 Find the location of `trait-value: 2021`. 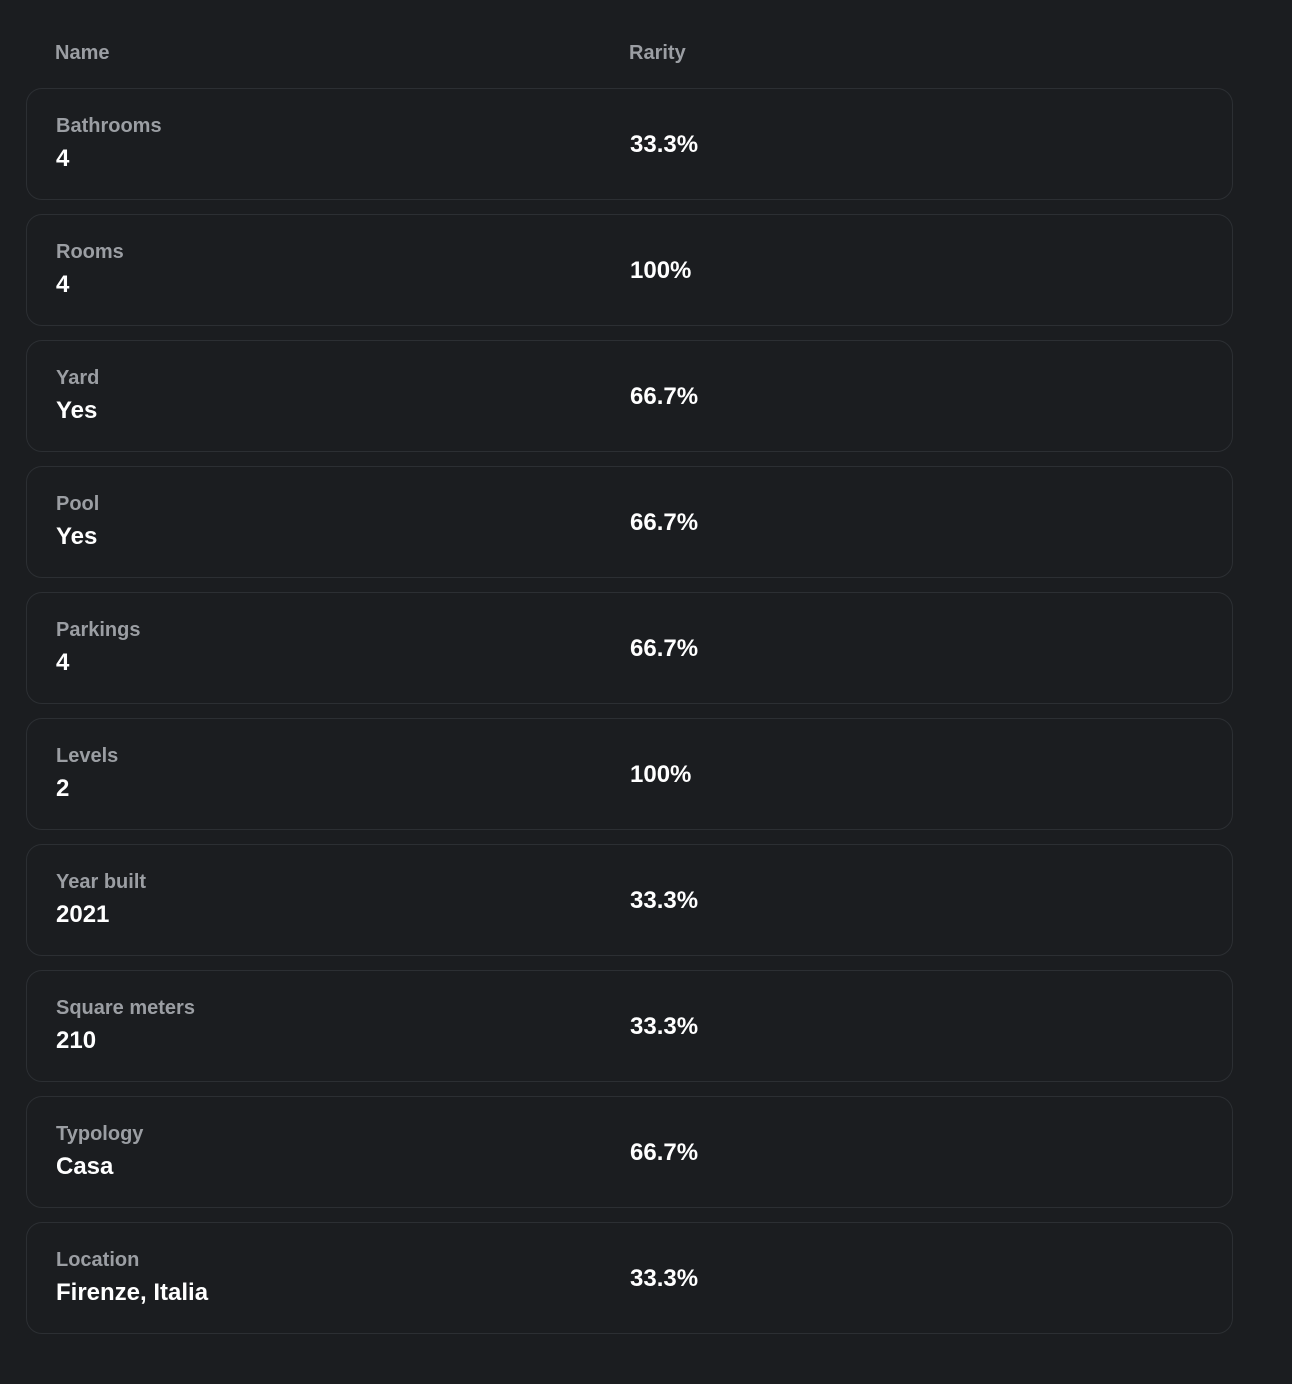

trait-value: 2021 is located at coordinates (83, 914).